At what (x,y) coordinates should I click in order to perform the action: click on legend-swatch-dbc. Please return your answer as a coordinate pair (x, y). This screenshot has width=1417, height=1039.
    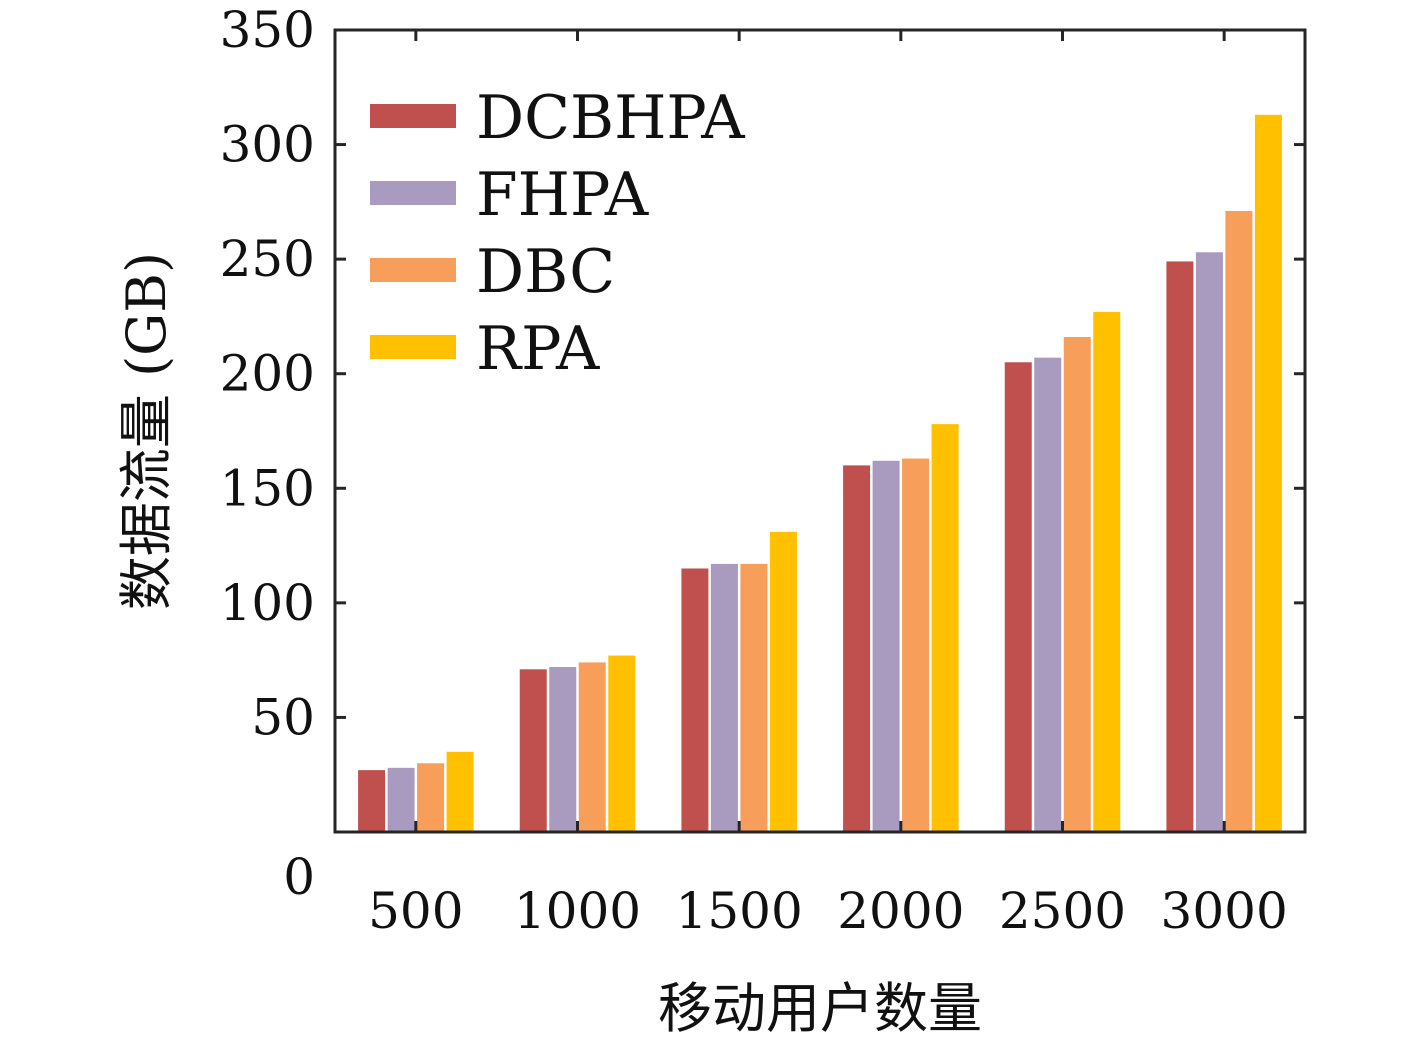
    Looking at the image, I should click on (413, 270).